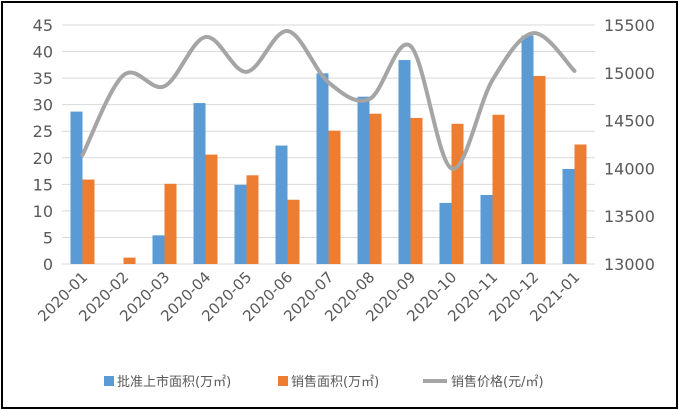 Image resolution: width=679 pixels, height=410 pixels. What do you see at coordinates (43, 211) in the screenshot?
I see `y-left-tick-label: 10` at bounding box center [43, 211].